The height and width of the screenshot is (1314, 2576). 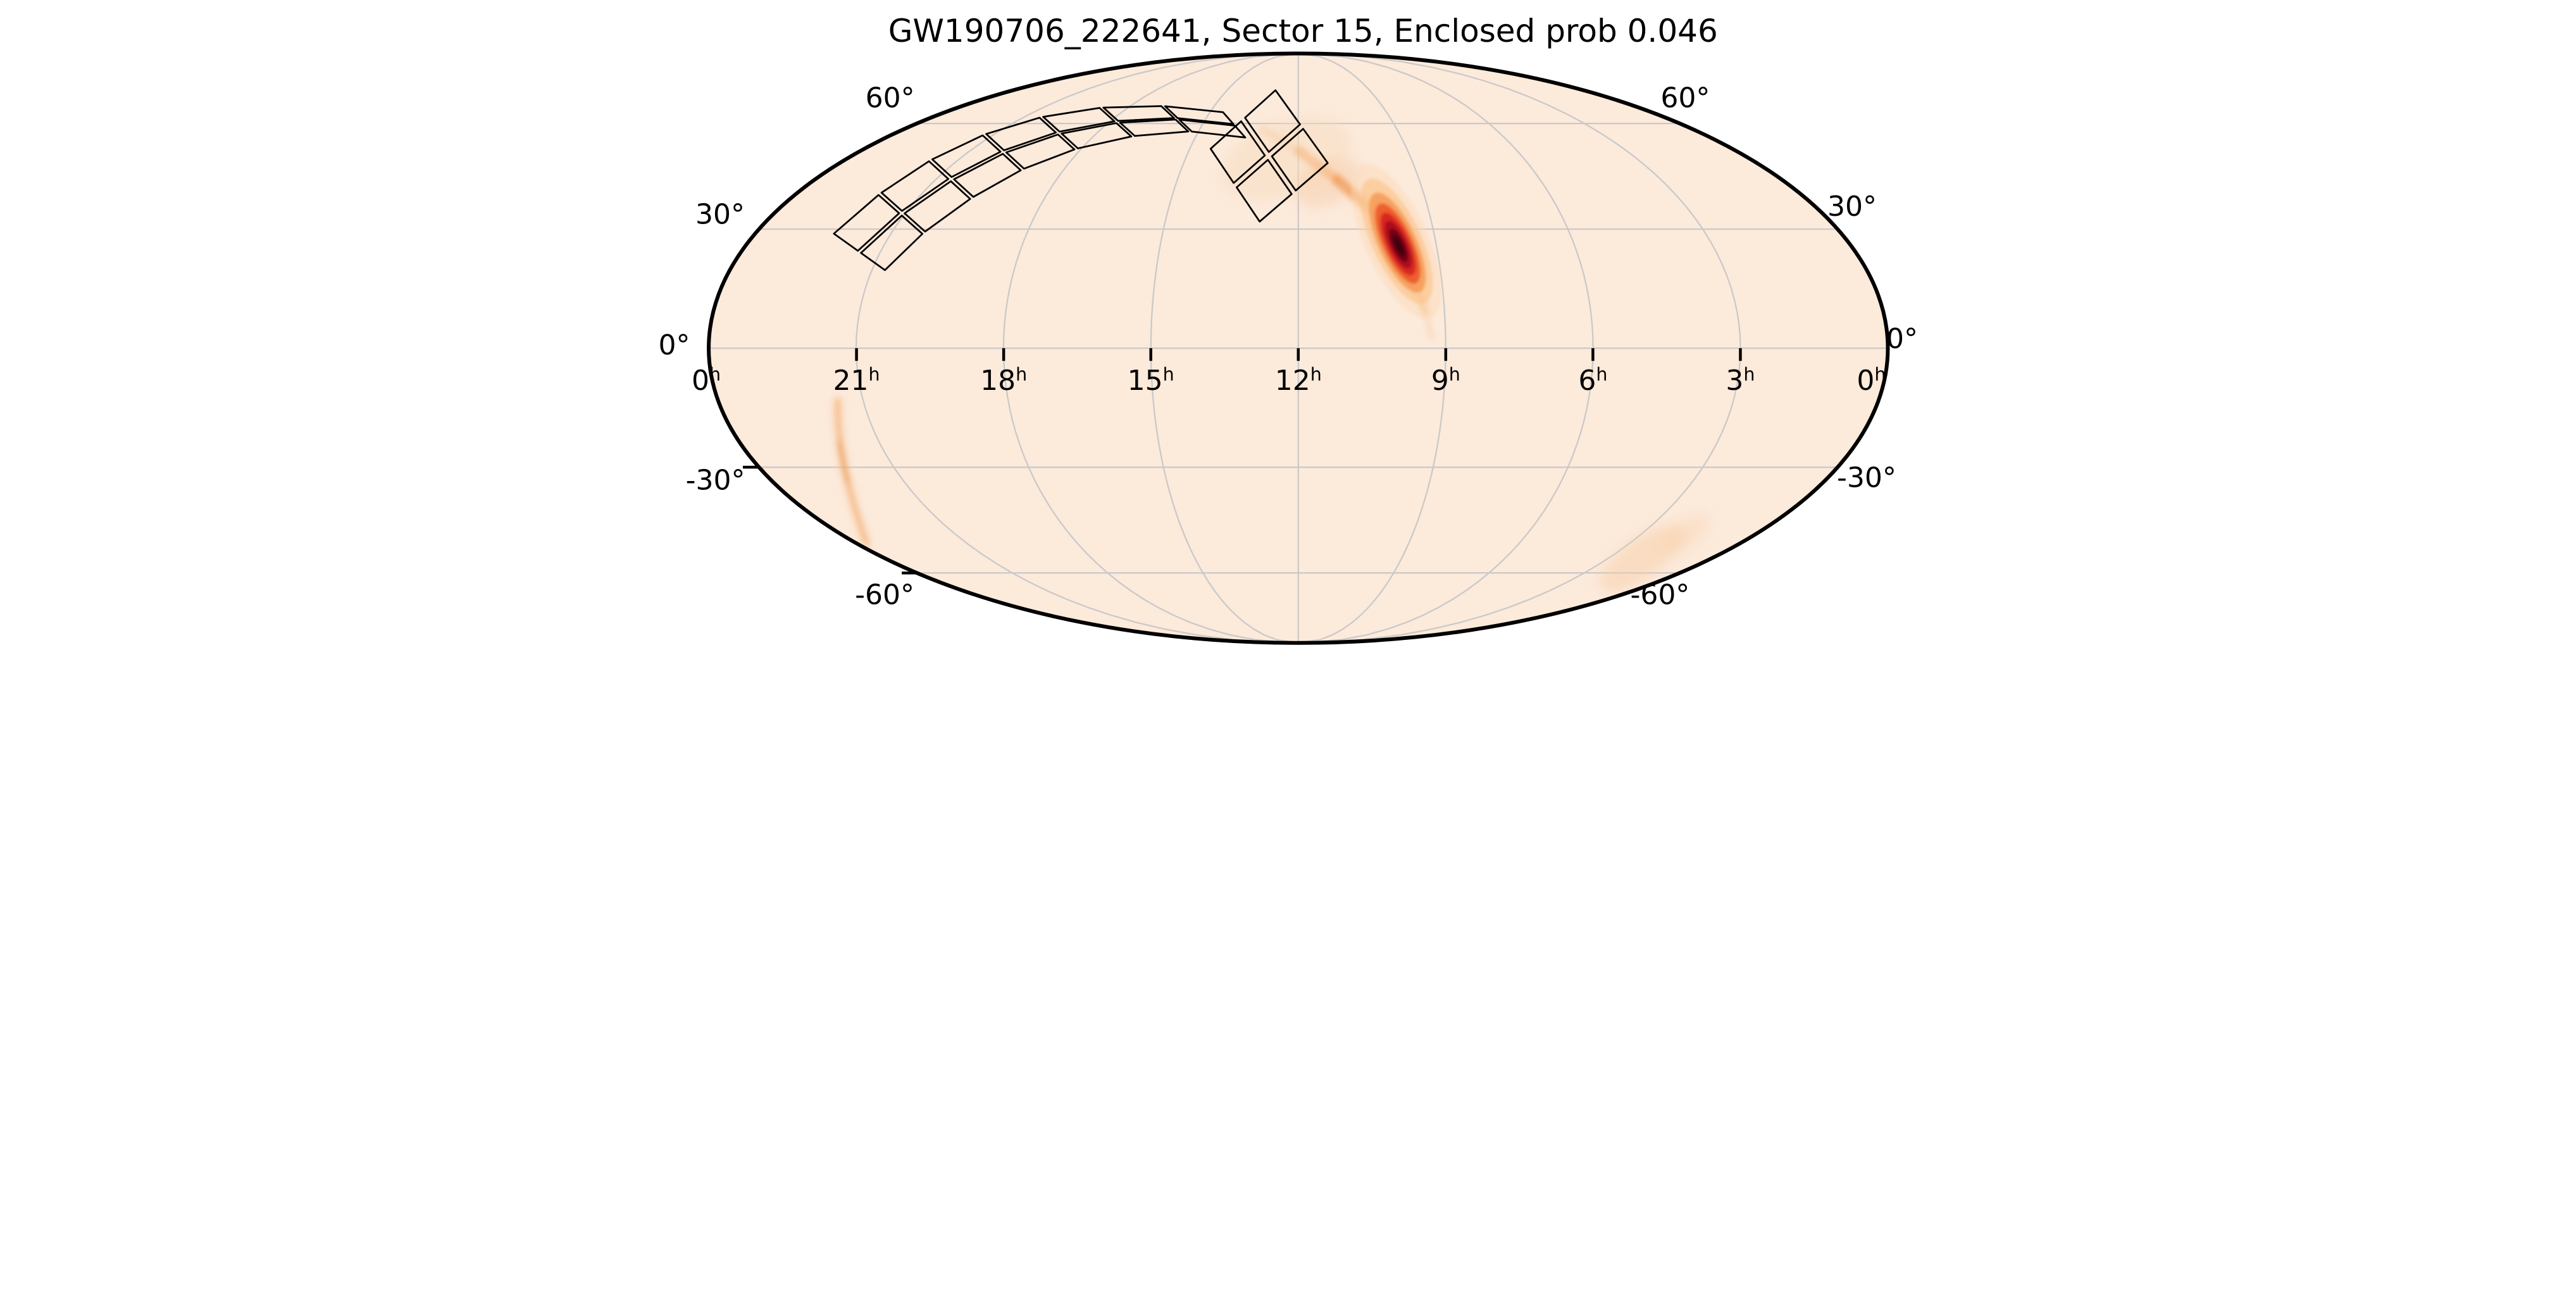 What do you see at coordinates (1465, 354) in the screenshot?
I see `faint-probability-clouds` at bounding box center [1465, 354].